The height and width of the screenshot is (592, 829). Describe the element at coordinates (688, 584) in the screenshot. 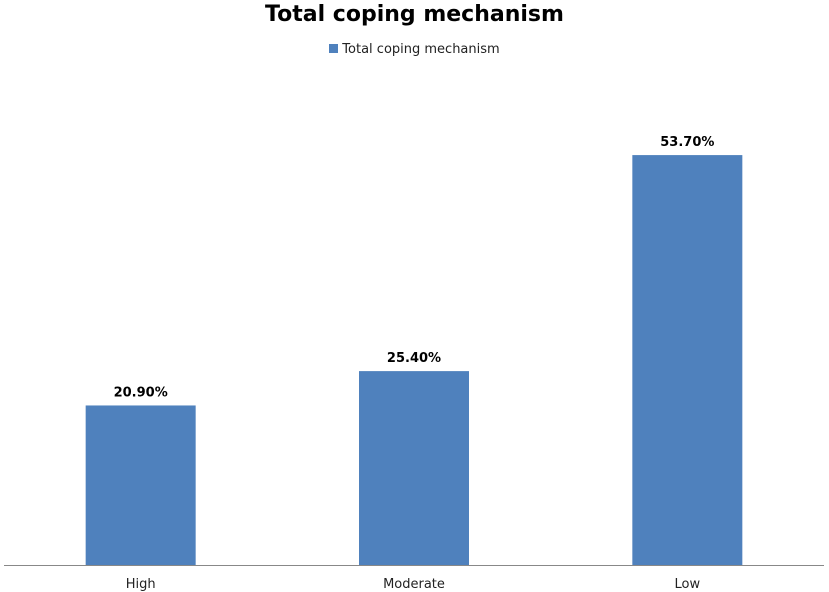

I see `x-tick-label-low: Low` at that location.